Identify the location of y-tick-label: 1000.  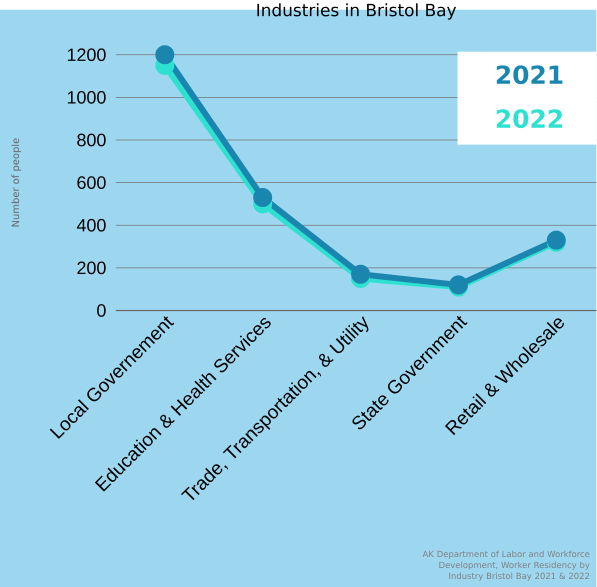
(87, 97).